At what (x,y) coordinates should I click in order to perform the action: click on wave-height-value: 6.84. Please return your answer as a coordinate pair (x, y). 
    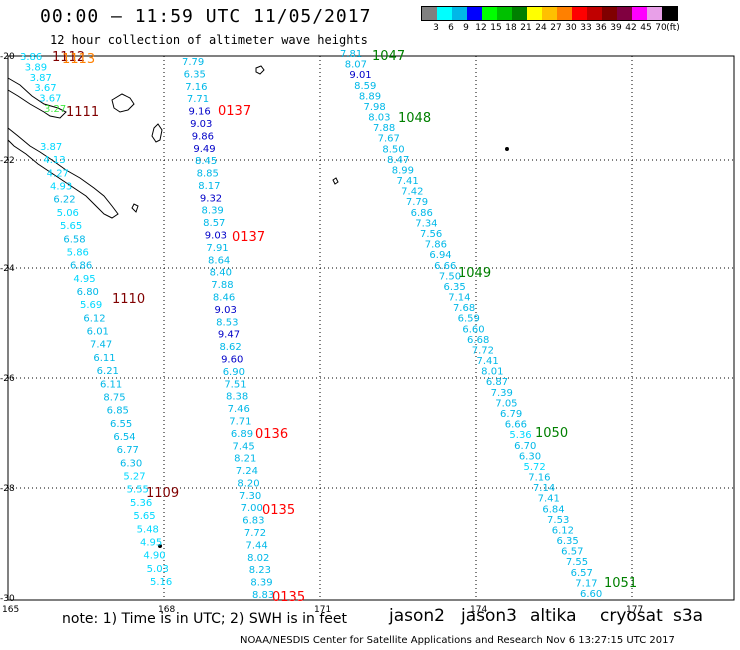
    Looking at the image, I should click on (553, 509).